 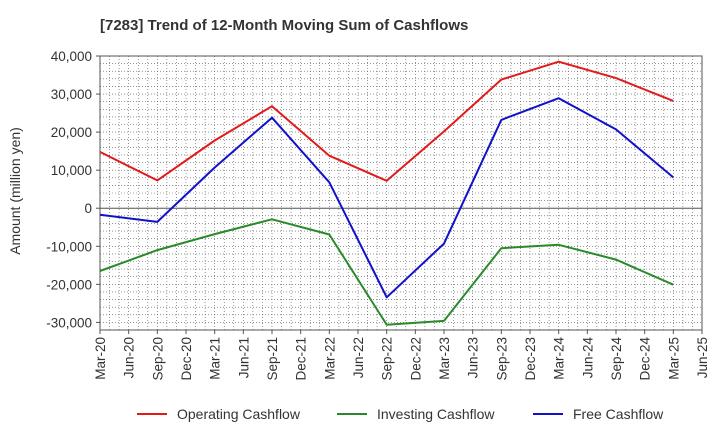 What do you see at coordinates (618, 414) in the screenshot?
I see `legend-label-free-cashflow: Free Cashflow` at bounding box center [618, 414].